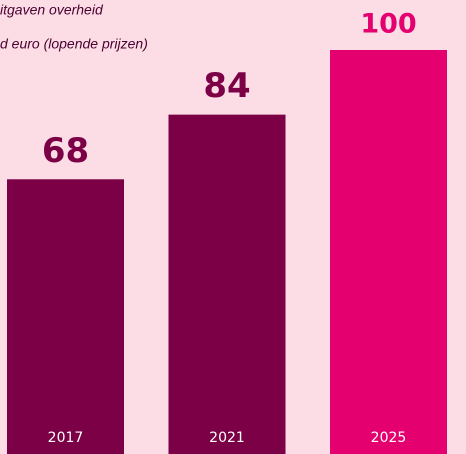 The width and height of the screenshot is (466, 454). Describe the element at coordinates (389, 438) in the screenshot. I see `x-tick-label: 2025` at that location.